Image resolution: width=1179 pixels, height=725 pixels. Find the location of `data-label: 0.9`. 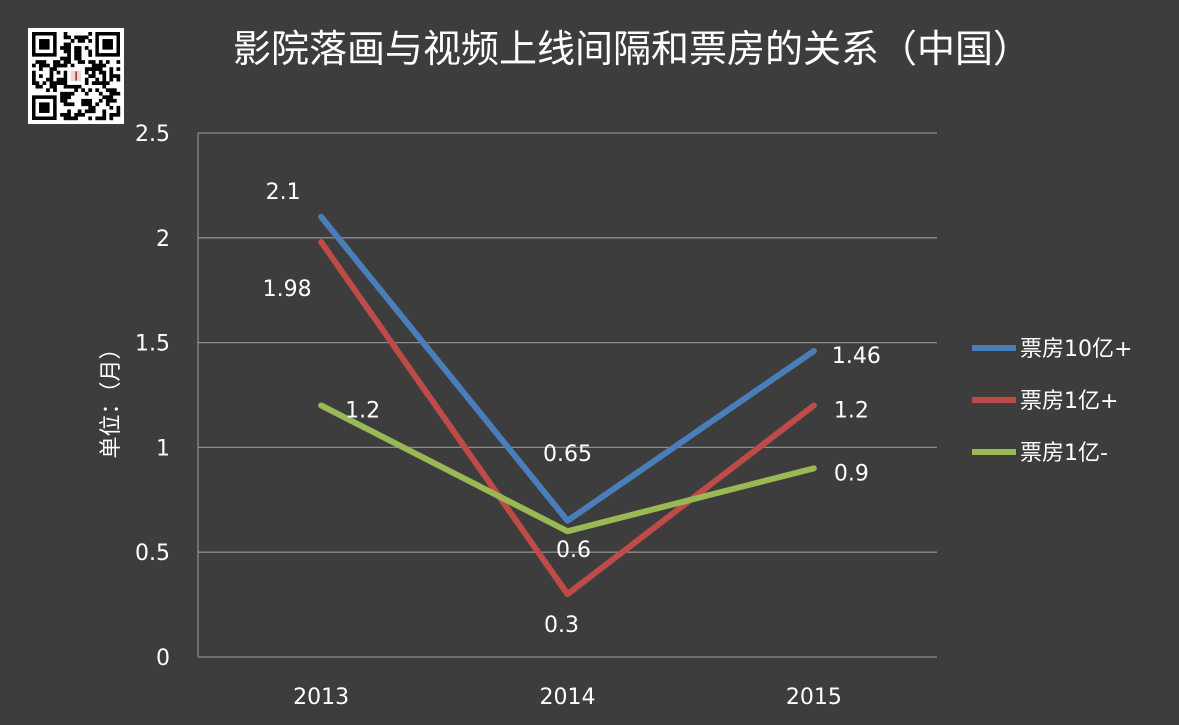

data-label: 0.9 is located at coordinates (851, 473).